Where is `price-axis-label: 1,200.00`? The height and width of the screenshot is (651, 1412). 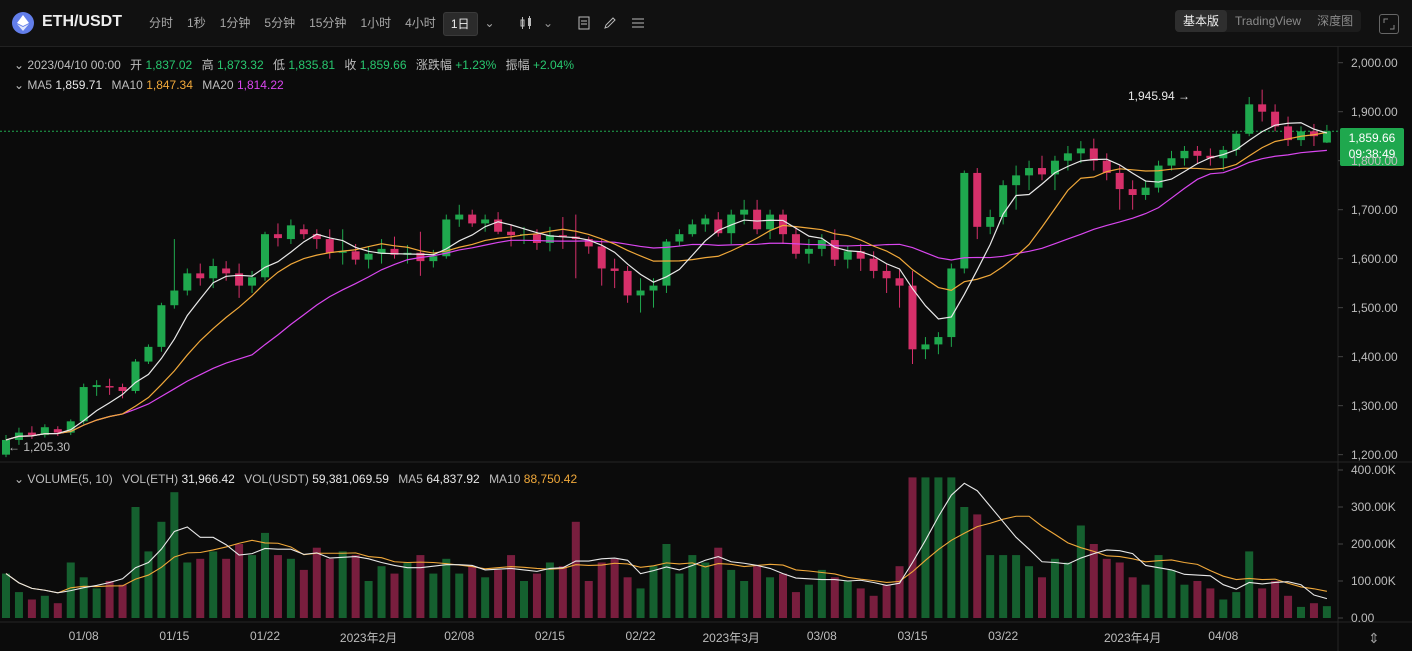 price-axis-label: 1,200.00 is located at coordinates (1374, 454).